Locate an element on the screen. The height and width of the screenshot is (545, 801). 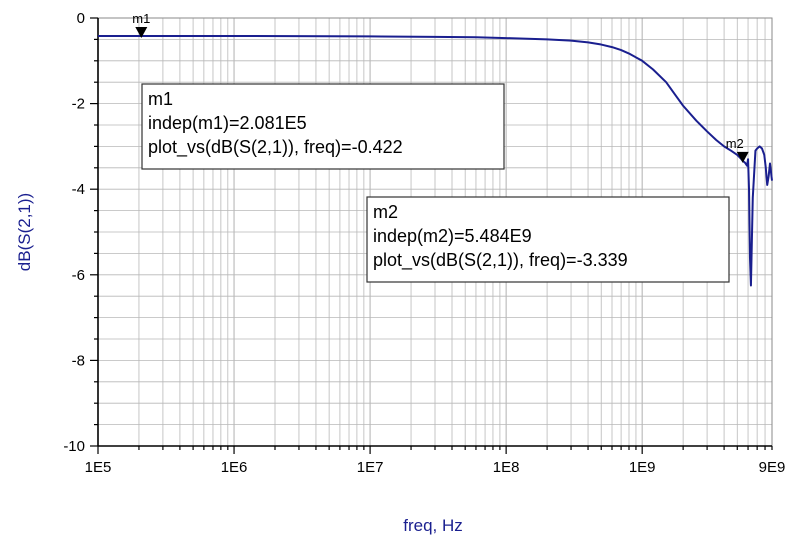
x-tick-label: 1E9 is located at coordinates (642, 467).